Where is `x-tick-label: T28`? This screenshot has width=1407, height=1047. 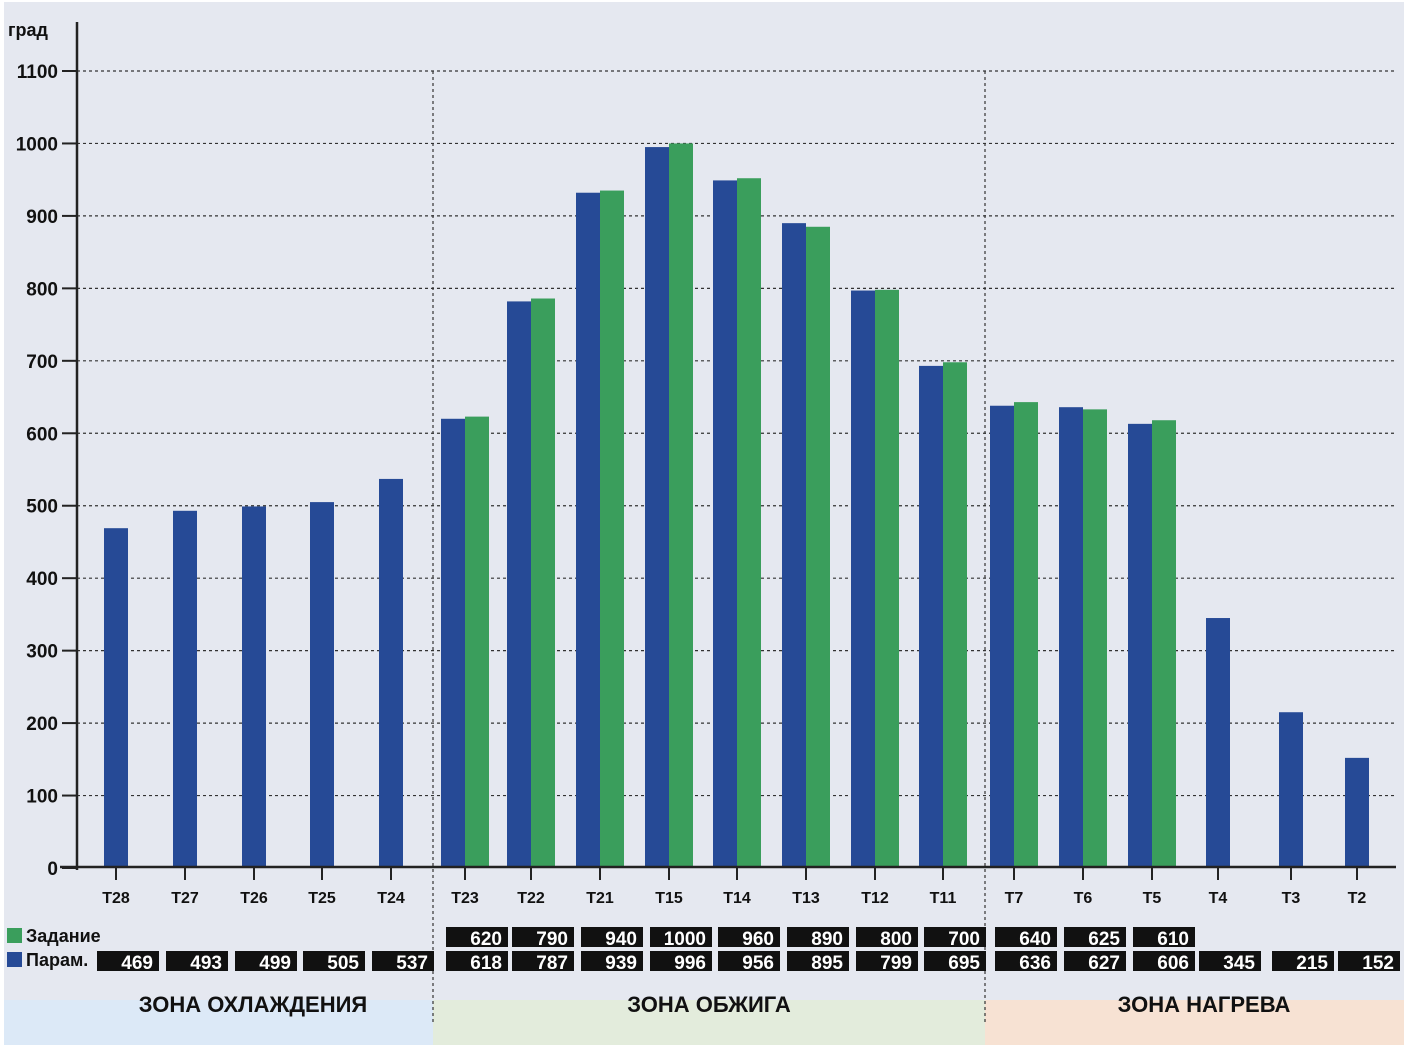
x-tick-label: T28 is located at coordinates (116, 898).